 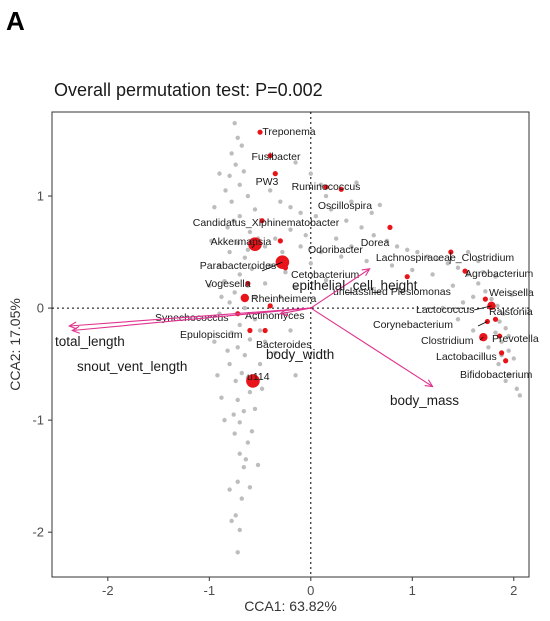 I want to click on taxon-label: PW3, so click(x=267, y=182).